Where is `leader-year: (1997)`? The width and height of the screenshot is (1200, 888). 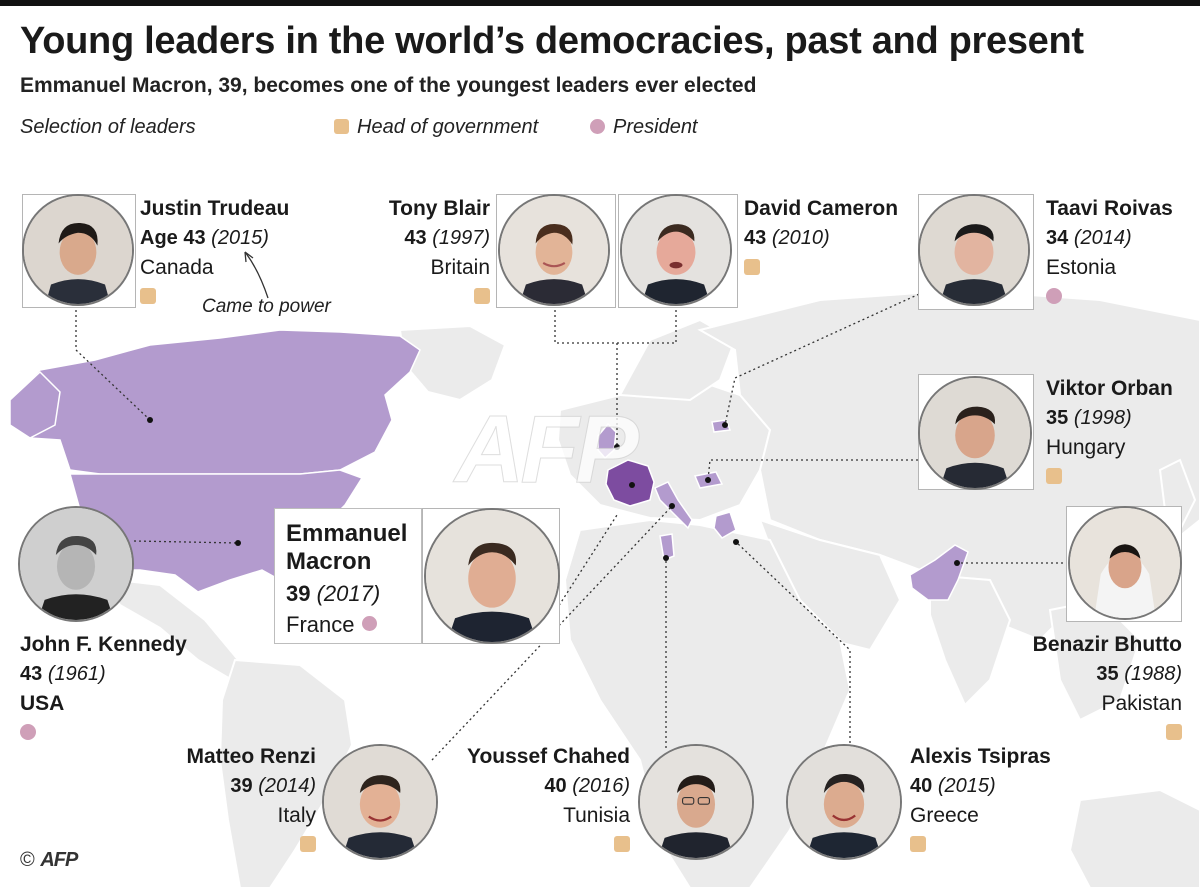 leader-year: (1997) is located at coordinates (461, 238).